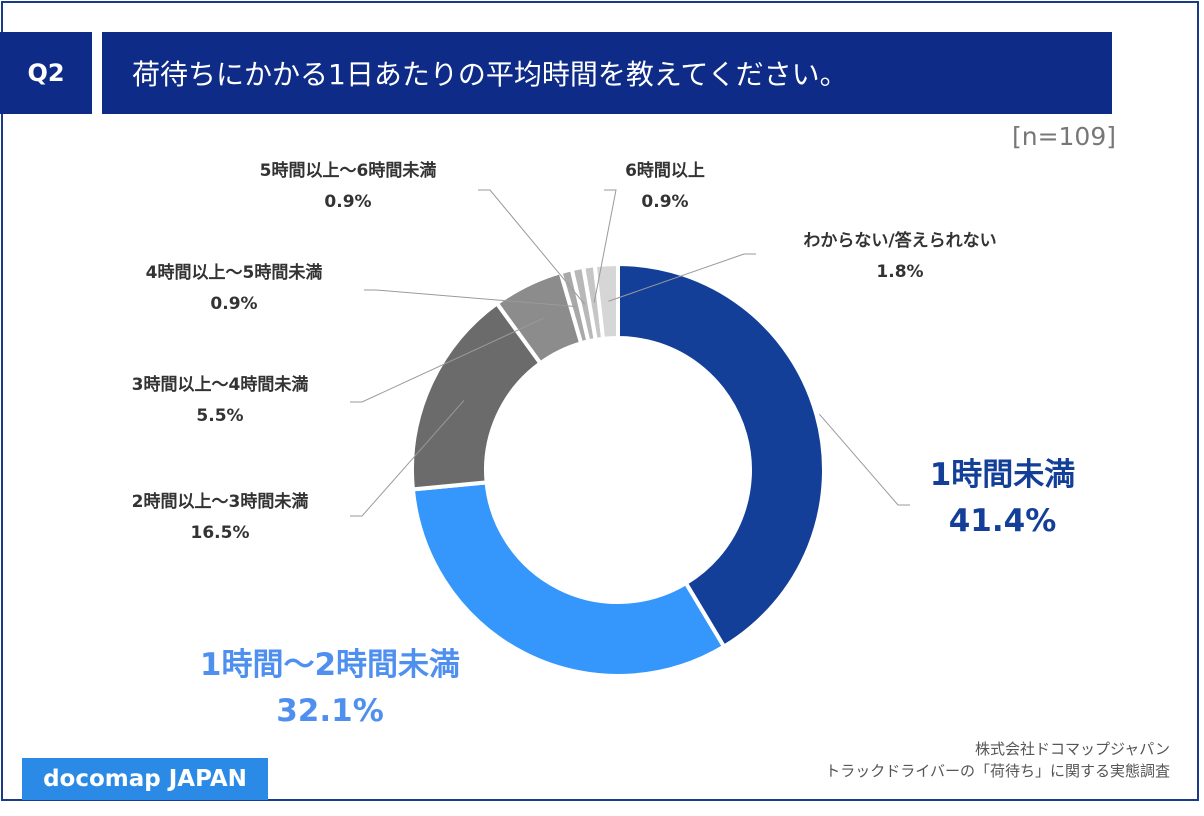 The width and height of the screenshot is (1204, 816). What do you see at coordinates (330, 711) in the screenshot?
I see `label-slice-2-value: 32.1%` at bounding box center [330, 711].